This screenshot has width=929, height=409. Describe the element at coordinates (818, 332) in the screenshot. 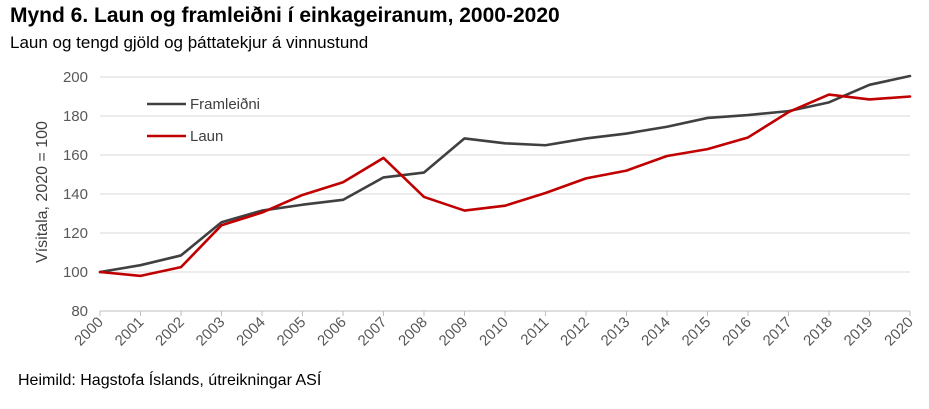

I see `x-tick-label: 2018` at that location.